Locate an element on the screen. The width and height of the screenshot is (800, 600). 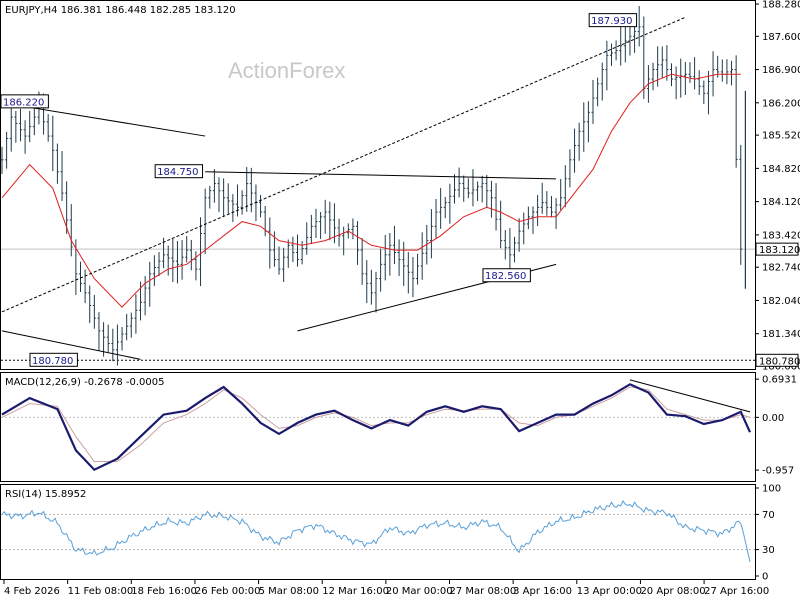
annotation-label: 182.560 is located at coordinates (505, 276).